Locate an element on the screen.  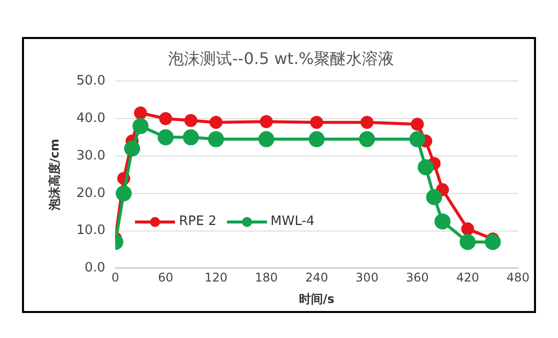
x-tick-label: 120 is located at coordinates (216, 277).